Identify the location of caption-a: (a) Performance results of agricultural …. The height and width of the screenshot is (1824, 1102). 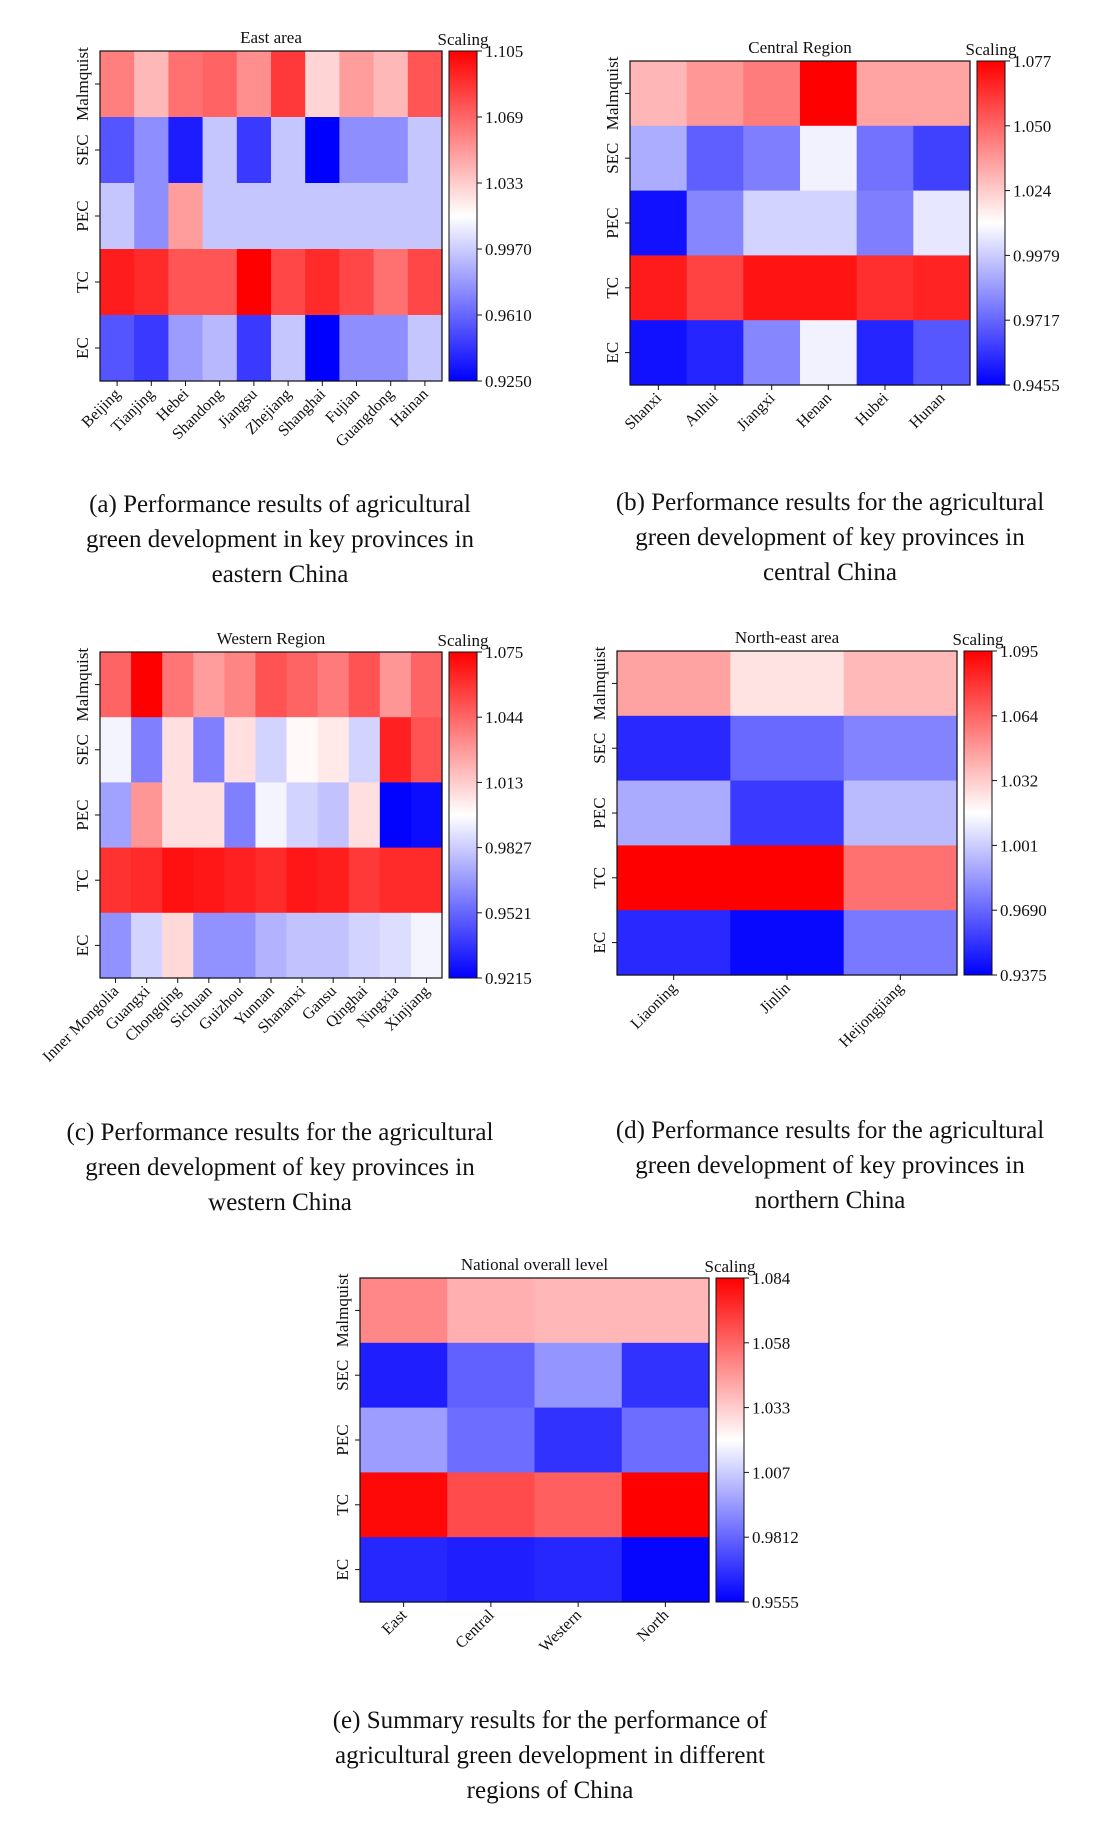
(280, 539).